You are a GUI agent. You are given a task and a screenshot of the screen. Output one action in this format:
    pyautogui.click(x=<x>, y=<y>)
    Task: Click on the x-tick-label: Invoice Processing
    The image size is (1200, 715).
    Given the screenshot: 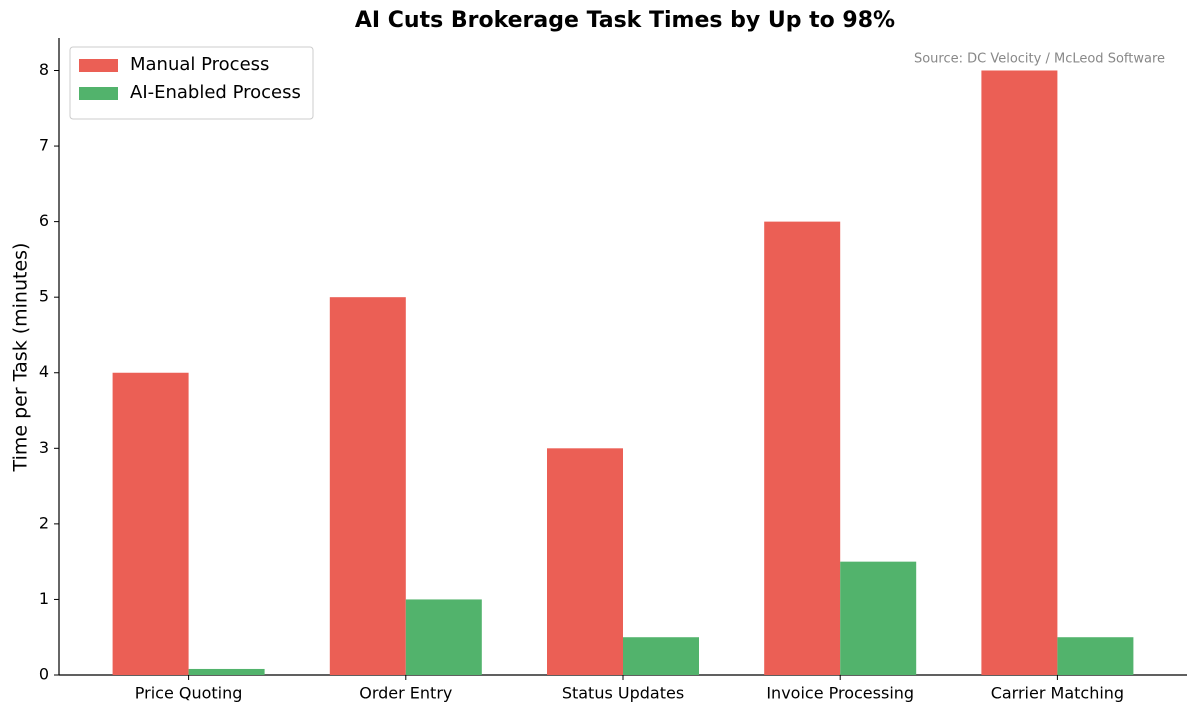 What is the action you would take?
    pyautogui.click(x=840, y=693)
    